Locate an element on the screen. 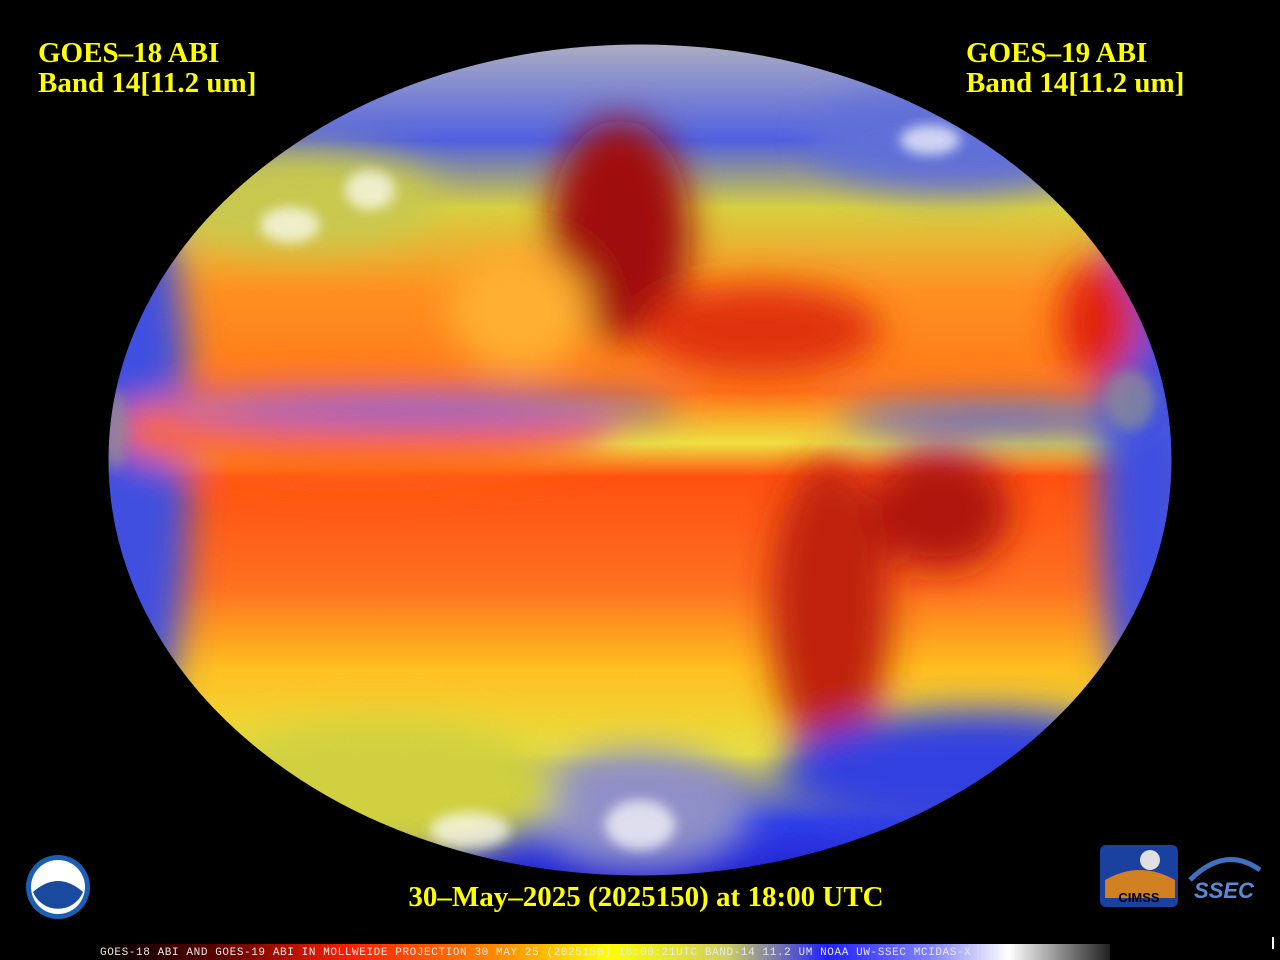 The height and width of the screenshot is (960, 1280). corner-mark is located at coordinates (1273, 943).